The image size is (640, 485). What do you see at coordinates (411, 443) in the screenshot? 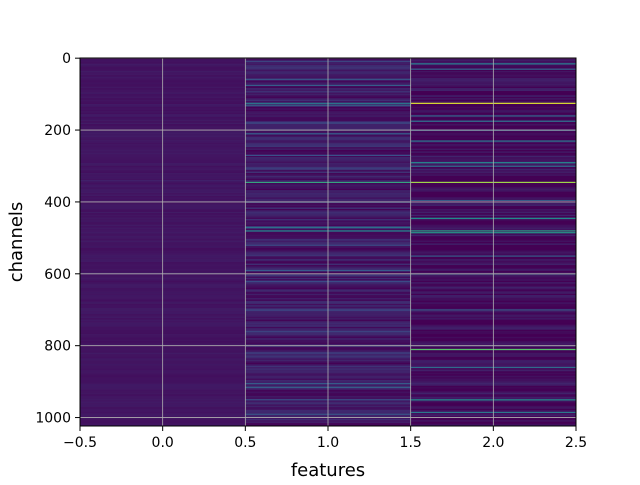
I see `x-tick-label: 1.5` at bounding box center [411, 443].